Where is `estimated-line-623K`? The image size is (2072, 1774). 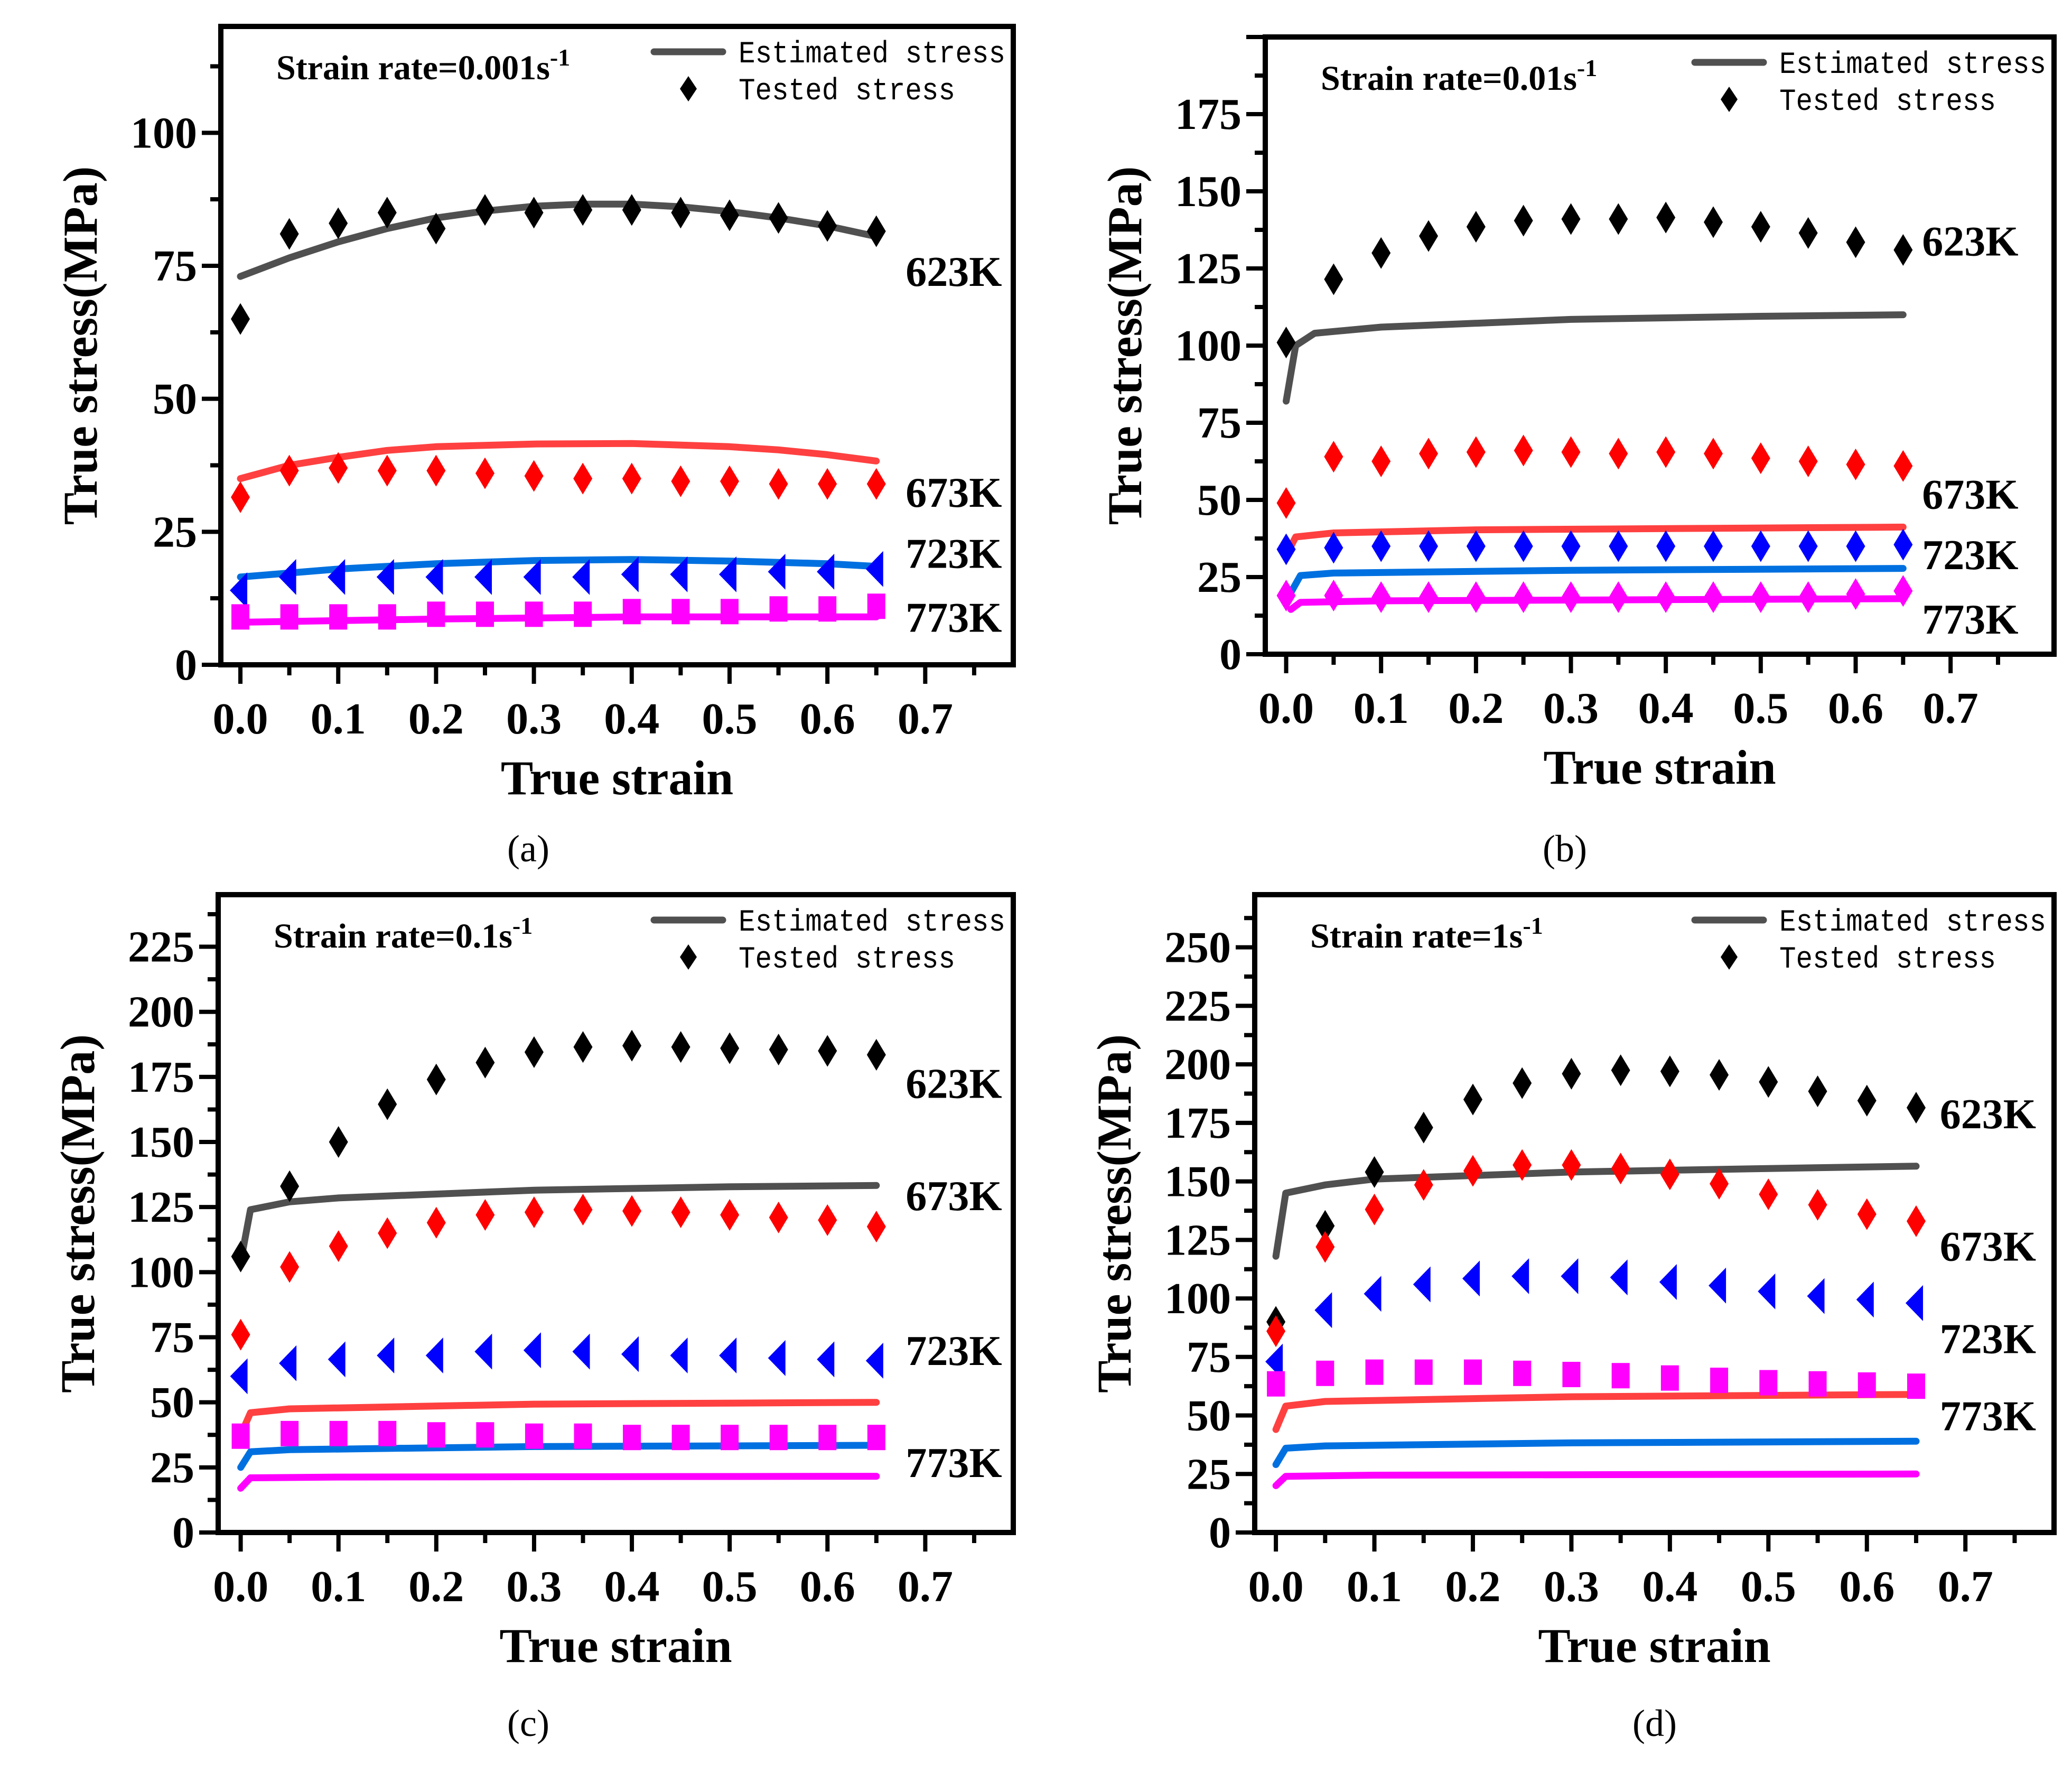
estimated-line-623K is located at coordinates (558, 1224).